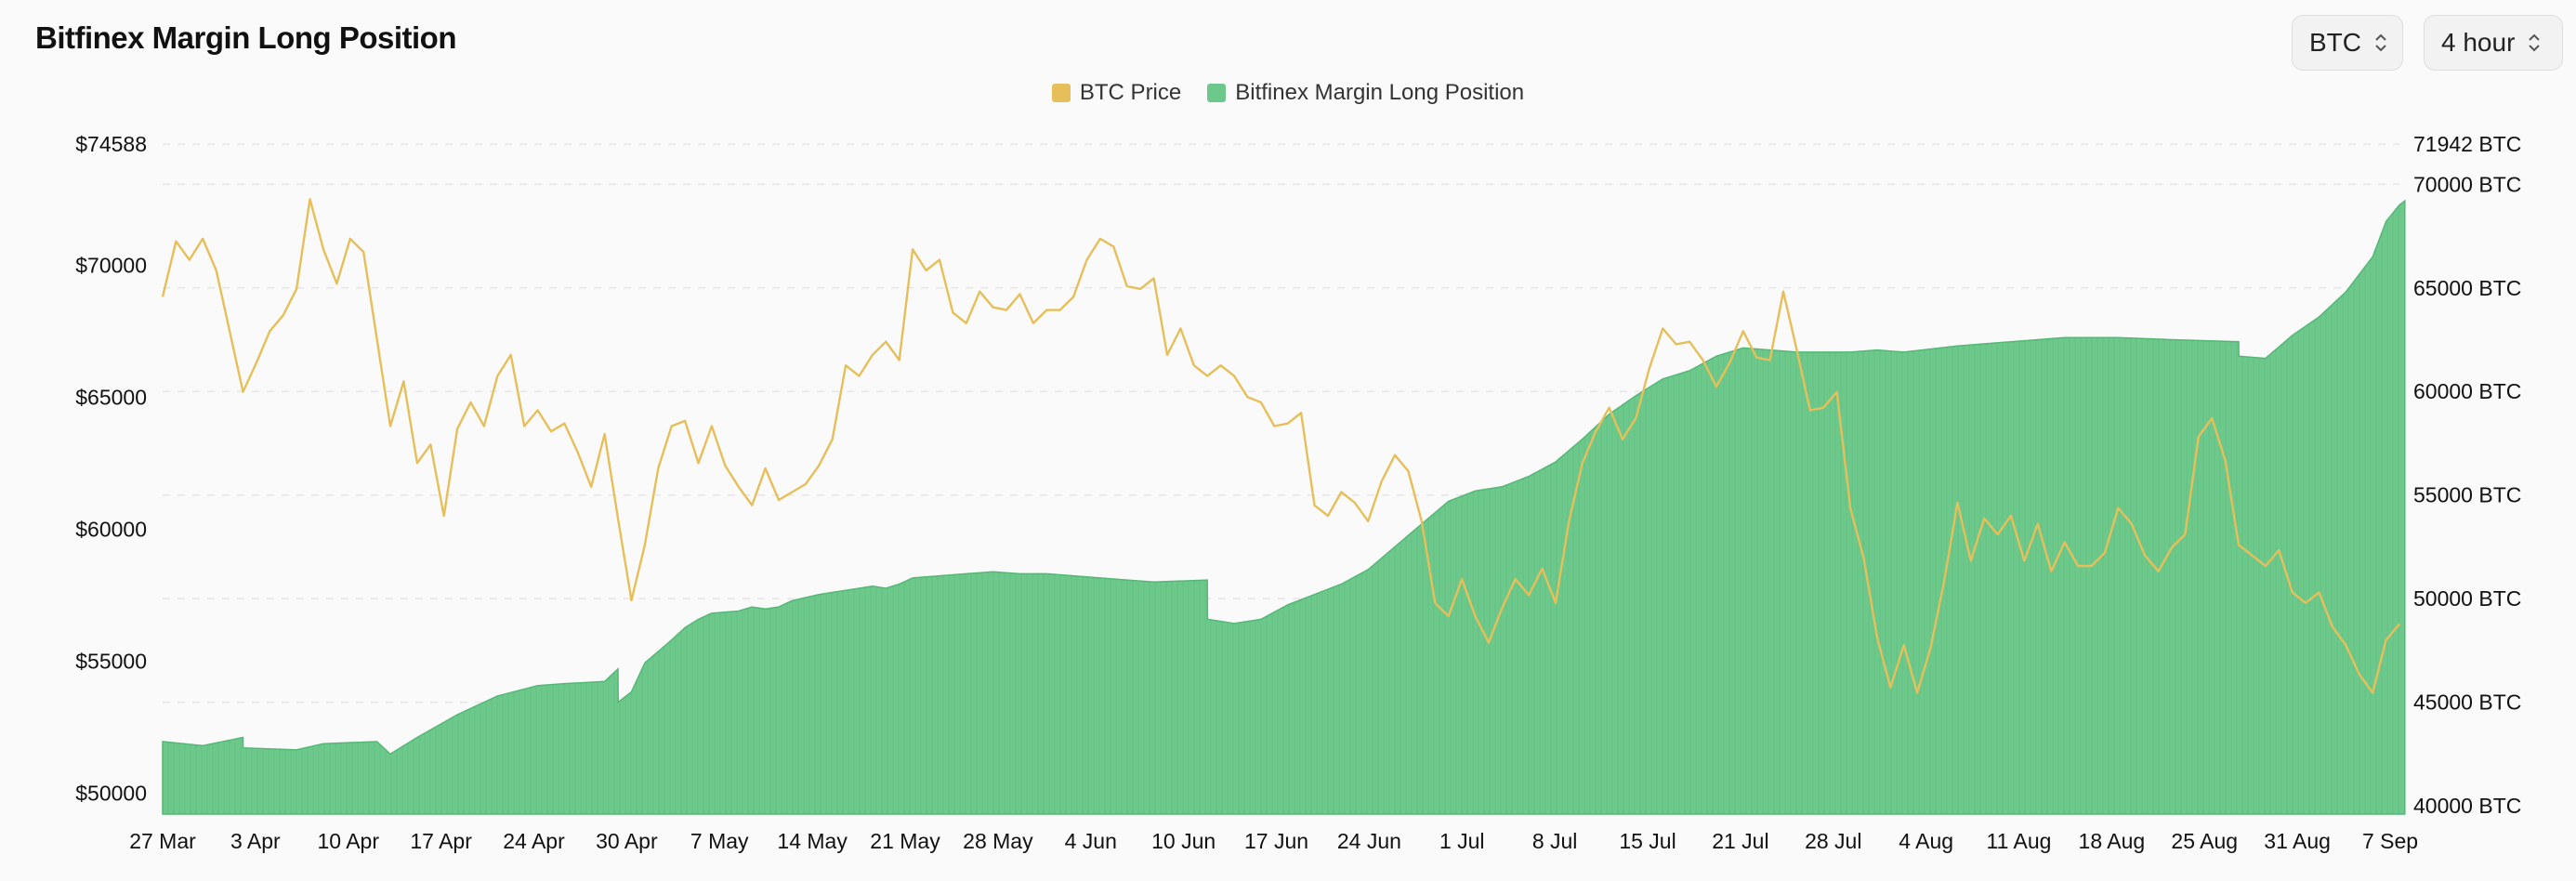 The image size is (2576, 881). Describe the element at coordinates (1926, 841) in the screenshot. I see `x-tick-label: 4 Aug` at that location.